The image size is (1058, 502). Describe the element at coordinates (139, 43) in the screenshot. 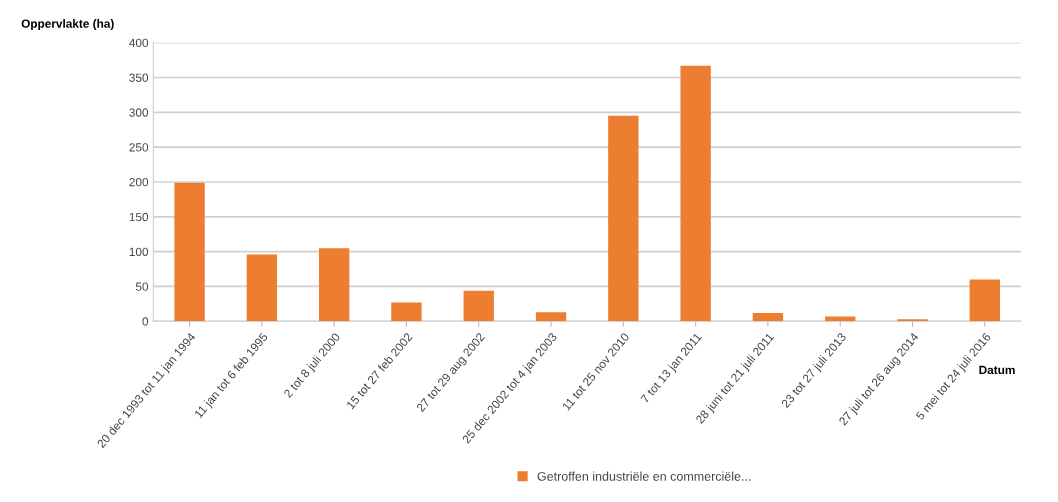

I see `y-tick-label: 400` at that location.